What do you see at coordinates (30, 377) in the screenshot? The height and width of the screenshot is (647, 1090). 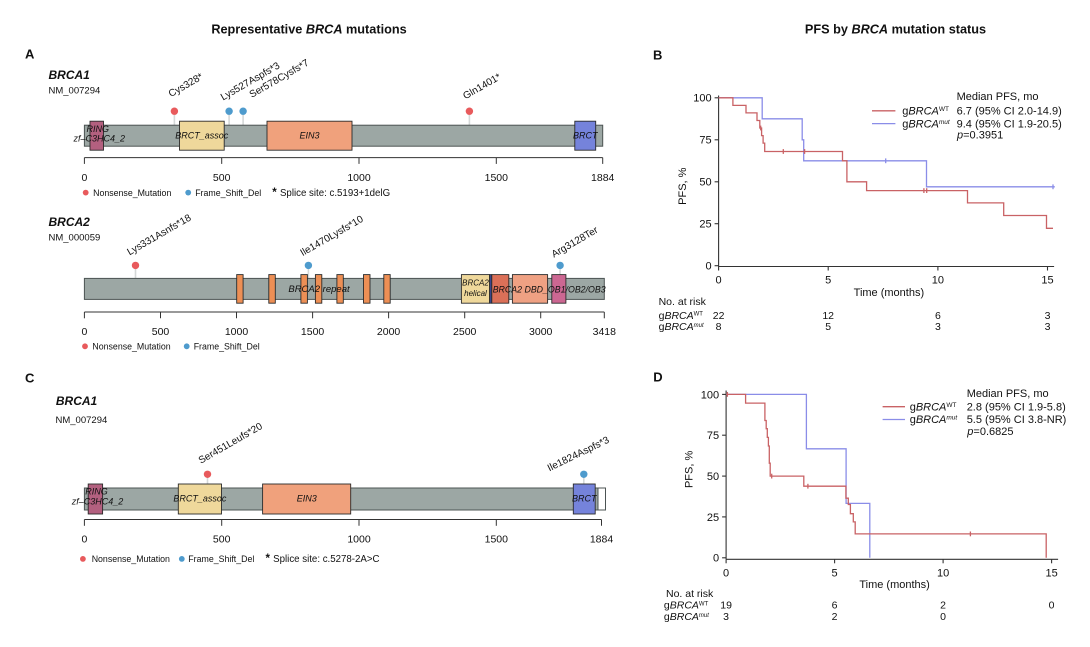 I see `svg-text: C` at bounding box center [30, 377].